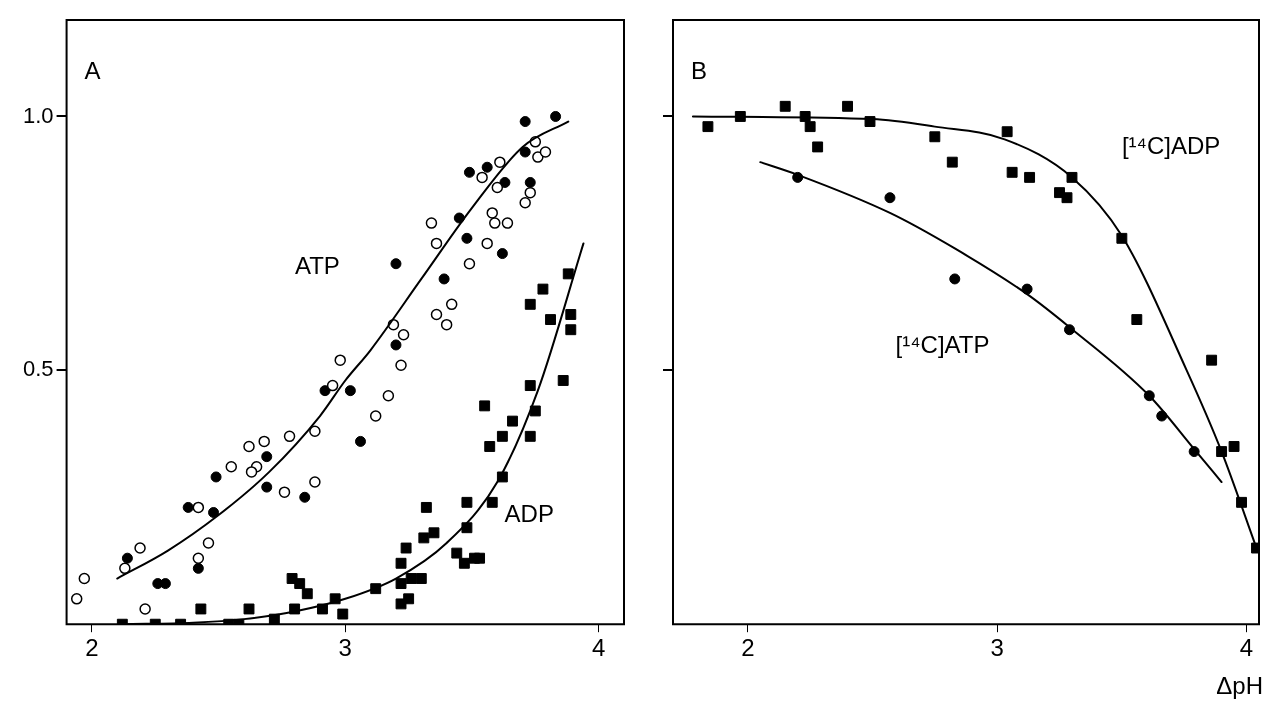  What do you see at coordinates (529, 514) in the screenshot?
I see `annotation: ADP` at bounding box center [529, 514].